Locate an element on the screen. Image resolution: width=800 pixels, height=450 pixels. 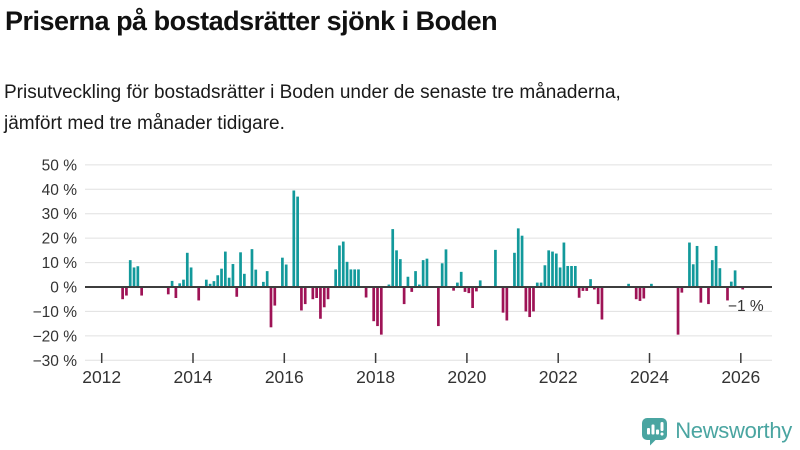
y-axis-label: −30 % is located at coordinates (55, 361).